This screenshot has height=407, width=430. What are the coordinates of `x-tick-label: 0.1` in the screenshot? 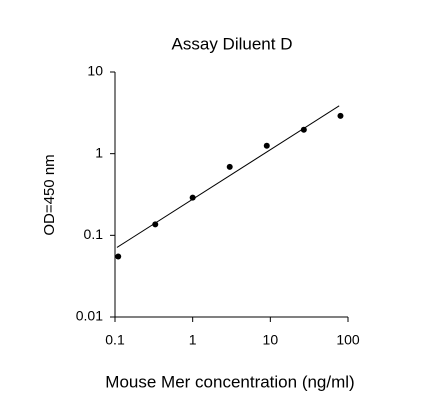 It's located at (115, 340).